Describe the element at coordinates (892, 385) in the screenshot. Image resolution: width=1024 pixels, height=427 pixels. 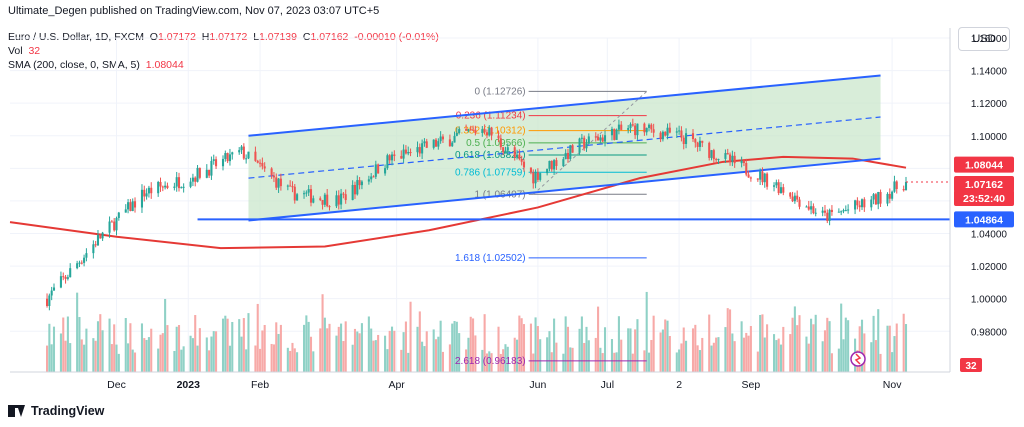
I see `x-tick-label: Nov` at that location.